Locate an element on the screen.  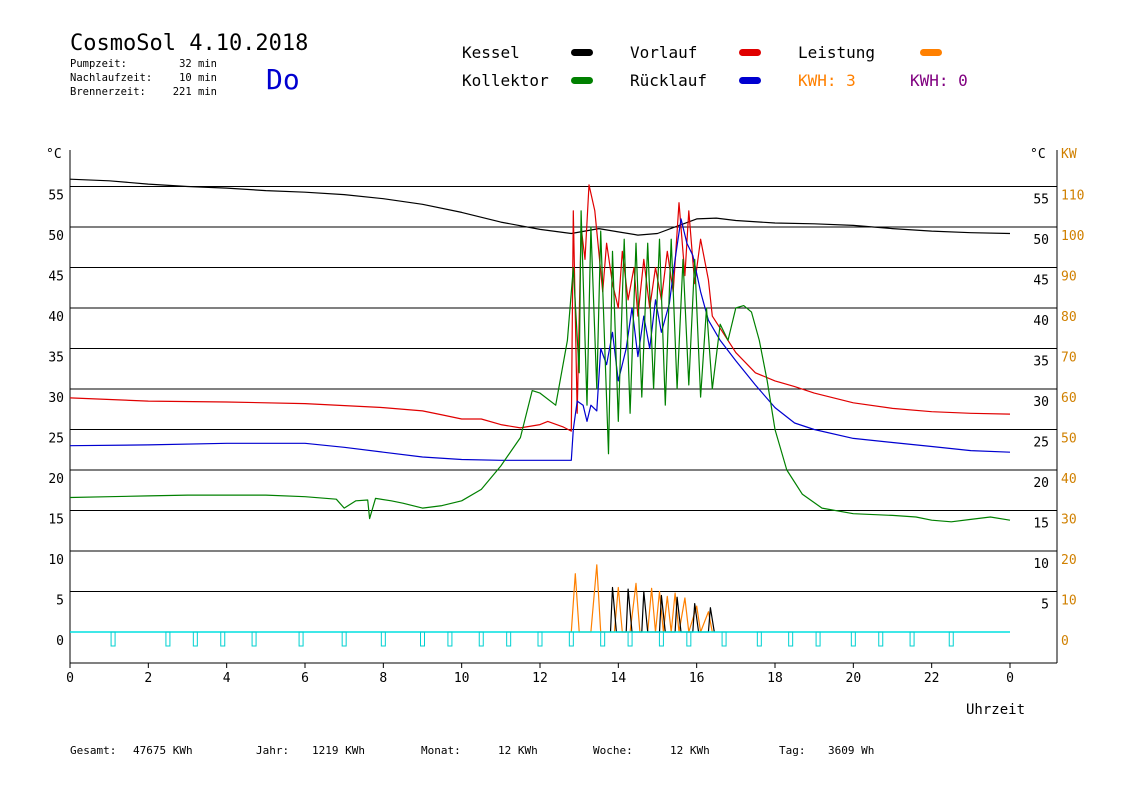
axis-unit-left: °C is located at coordinates (54, 154).